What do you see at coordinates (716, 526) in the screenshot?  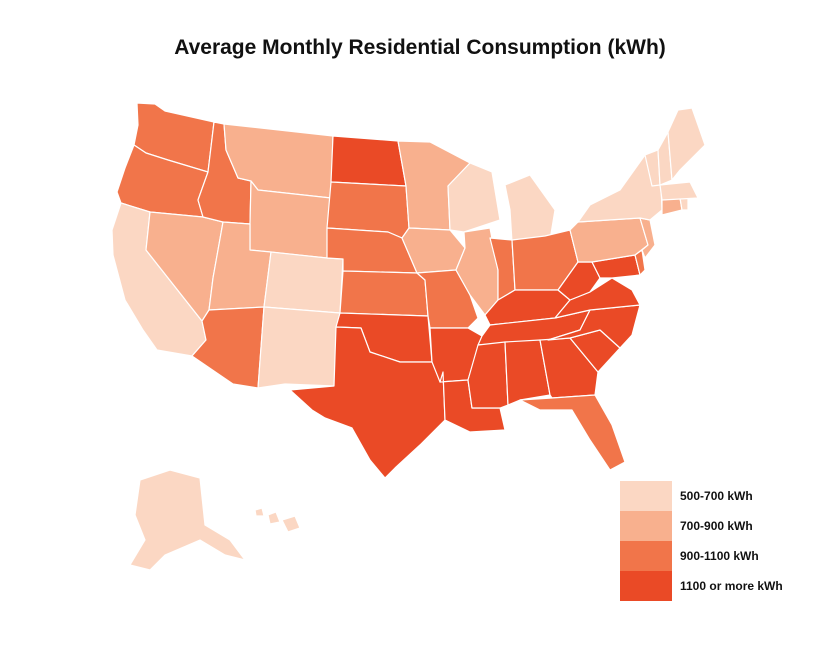 I see `legend-label: 700-900 kWh` at bounding box center [716, 526].